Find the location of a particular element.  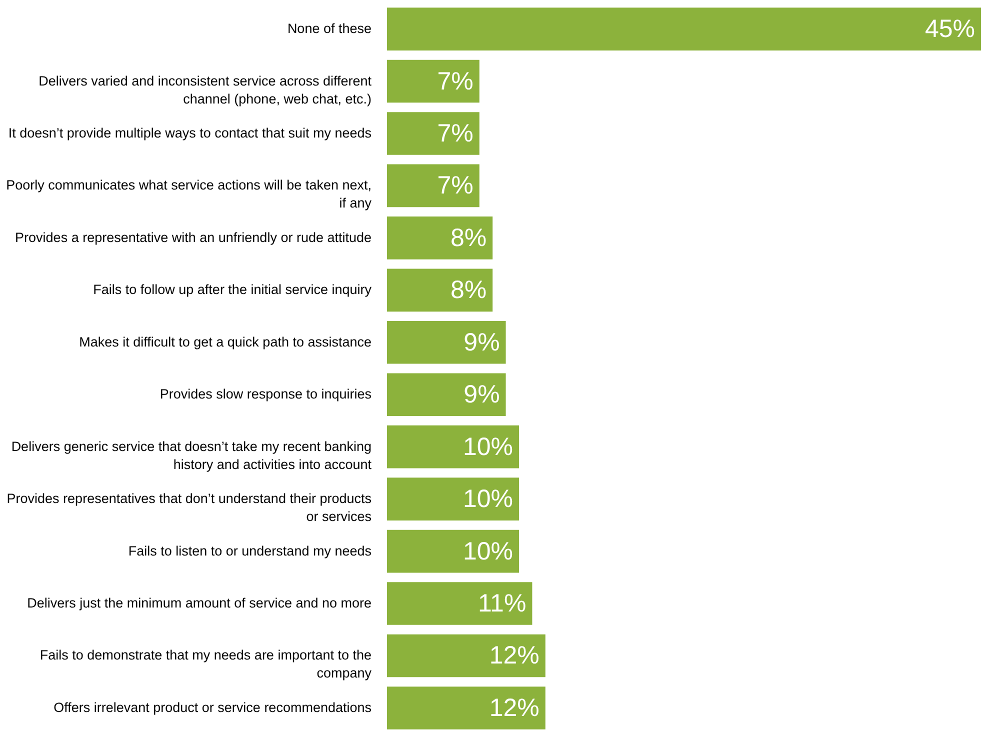

y-tick-label: Fails to follow up after the initial service inquiry is located at coordinates (232, 290).